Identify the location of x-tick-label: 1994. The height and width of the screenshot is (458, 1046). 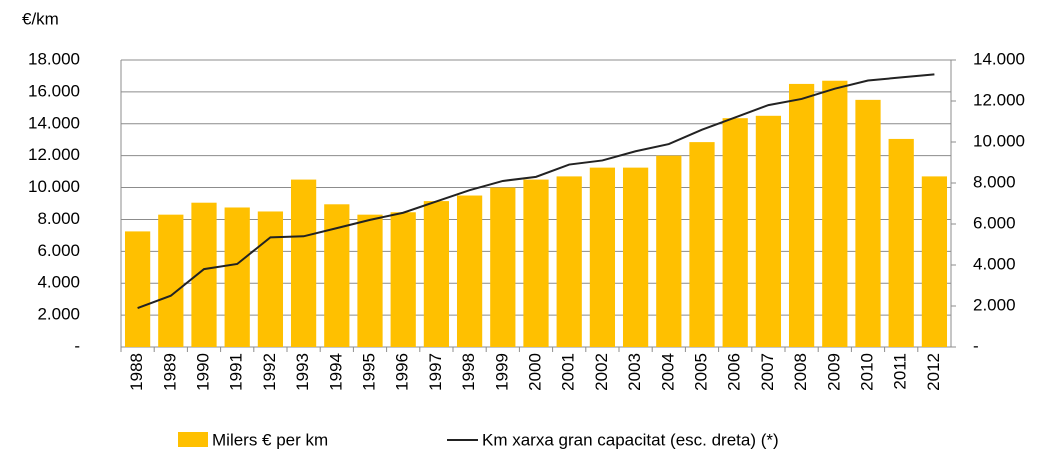
(335, 372).